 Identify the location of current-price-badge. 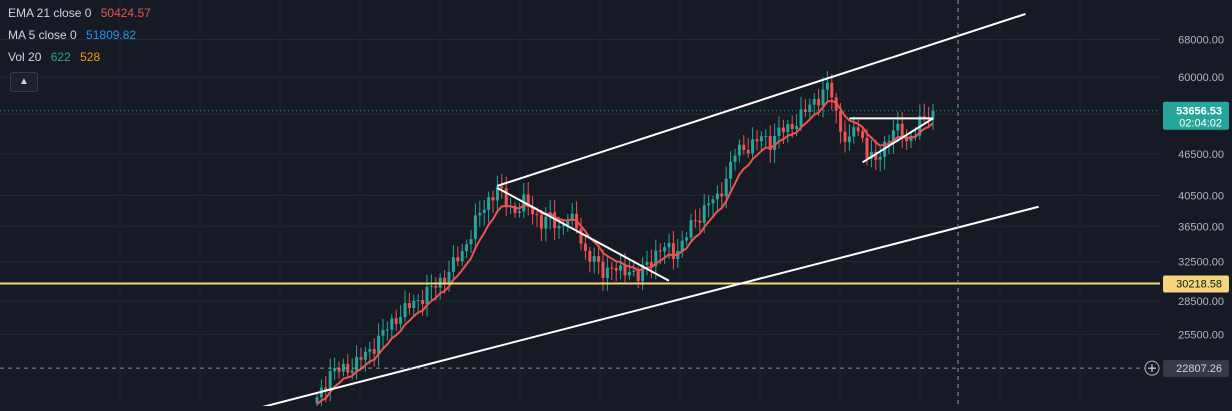
(1196, 115).